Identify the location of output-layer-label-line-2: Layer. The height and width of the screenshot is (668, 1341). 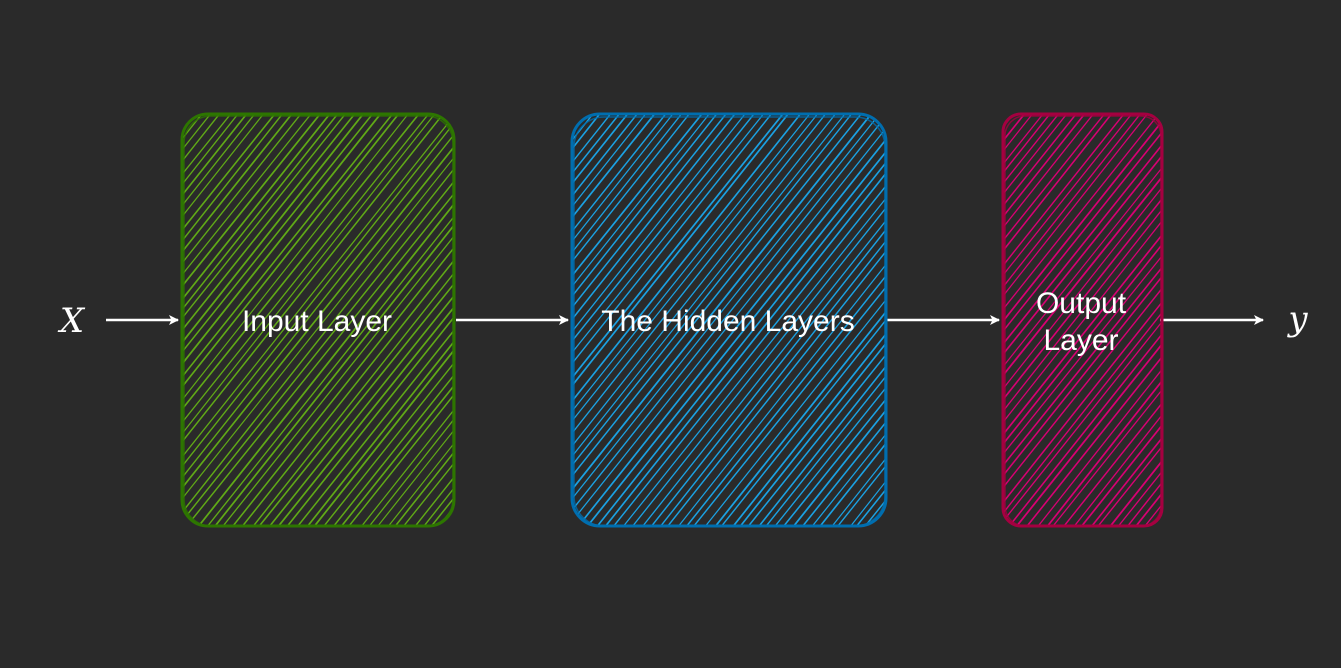
(1080, 340).